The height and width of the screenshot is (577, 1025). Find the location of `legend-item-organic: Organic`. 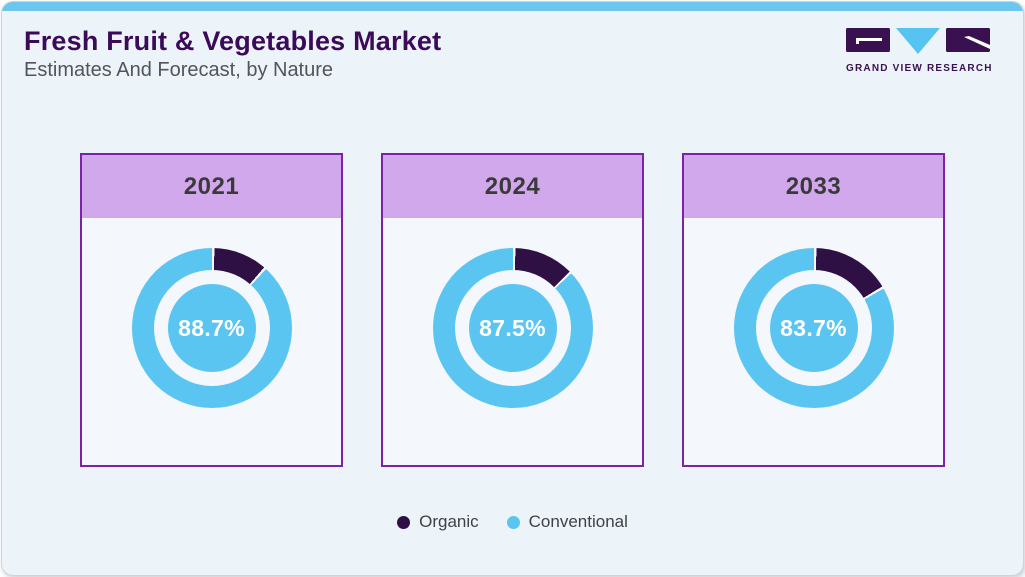

legend-item-organic: Organic is located at coordinates (438, 522).